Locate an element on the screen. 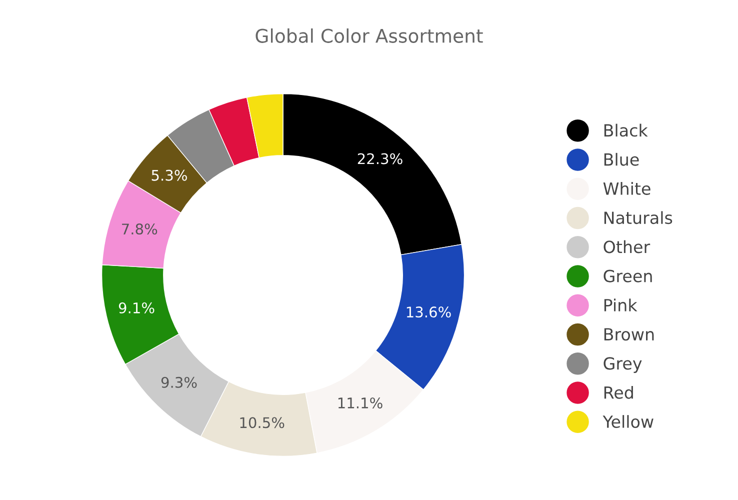 The image size is (738, 500). legend-label: Naturals is located at coordinates (638, 217).